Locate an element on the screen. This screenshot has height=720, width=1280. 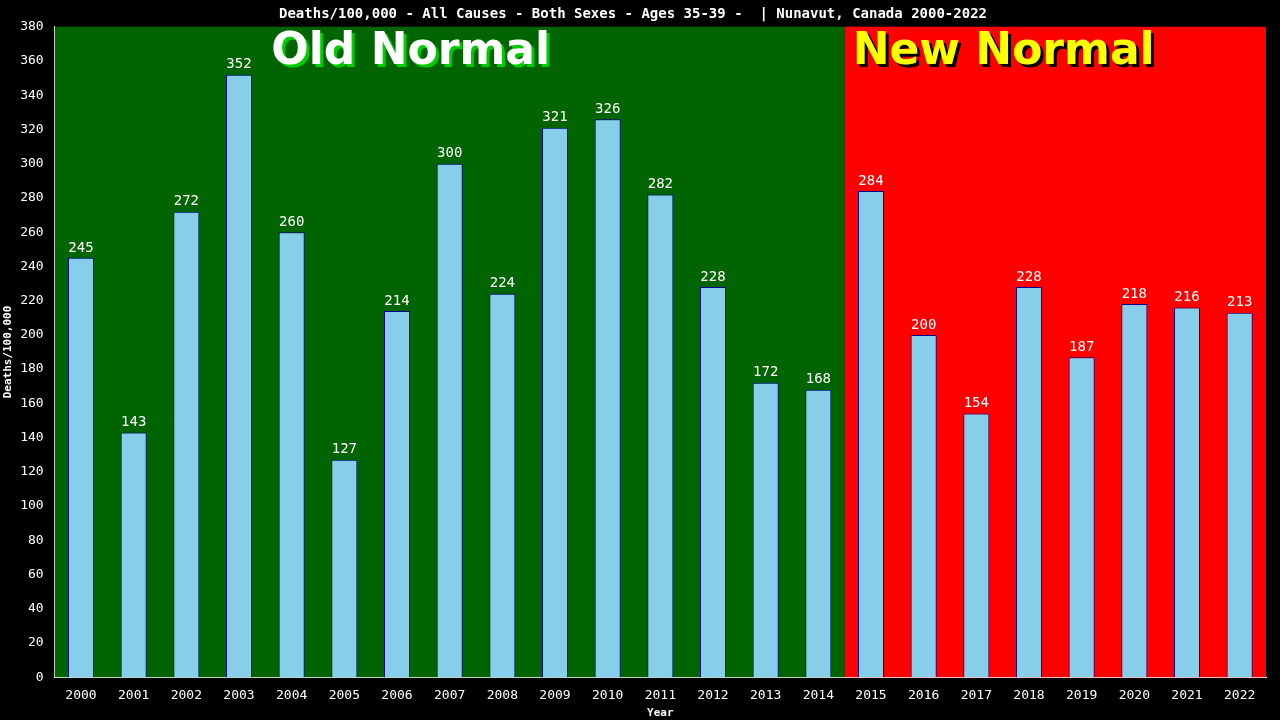
x-tick-label: 2009 is located at coordinates (555, 695).